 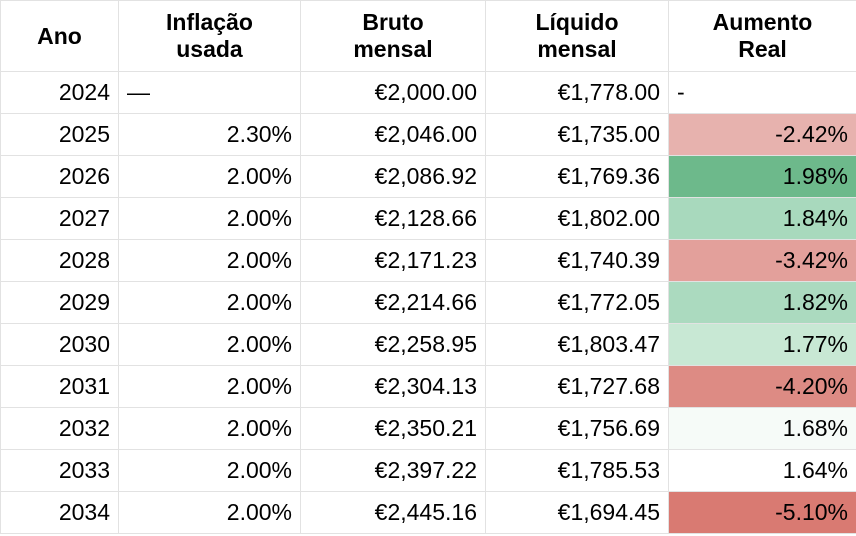 What do you see at coordinates (577, 470) in the screenshot?
I see `table-cell: €1,785.53` at bounding box center [577, 470].